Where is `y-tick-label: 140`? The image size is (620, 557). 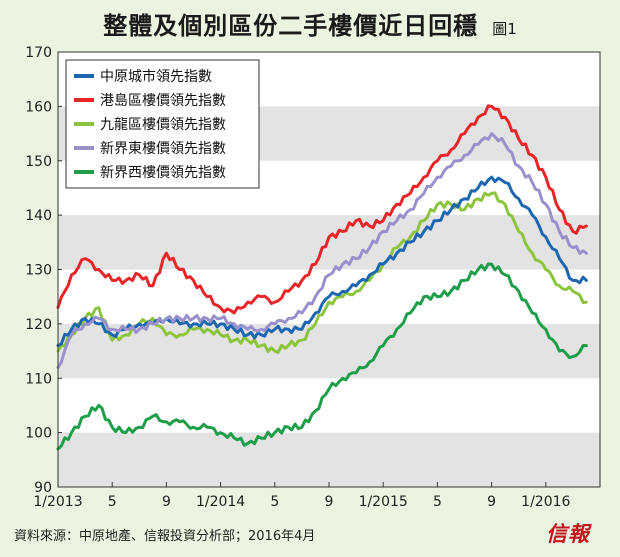
y-tick-label: 140 is located at coordinates (38, 216).